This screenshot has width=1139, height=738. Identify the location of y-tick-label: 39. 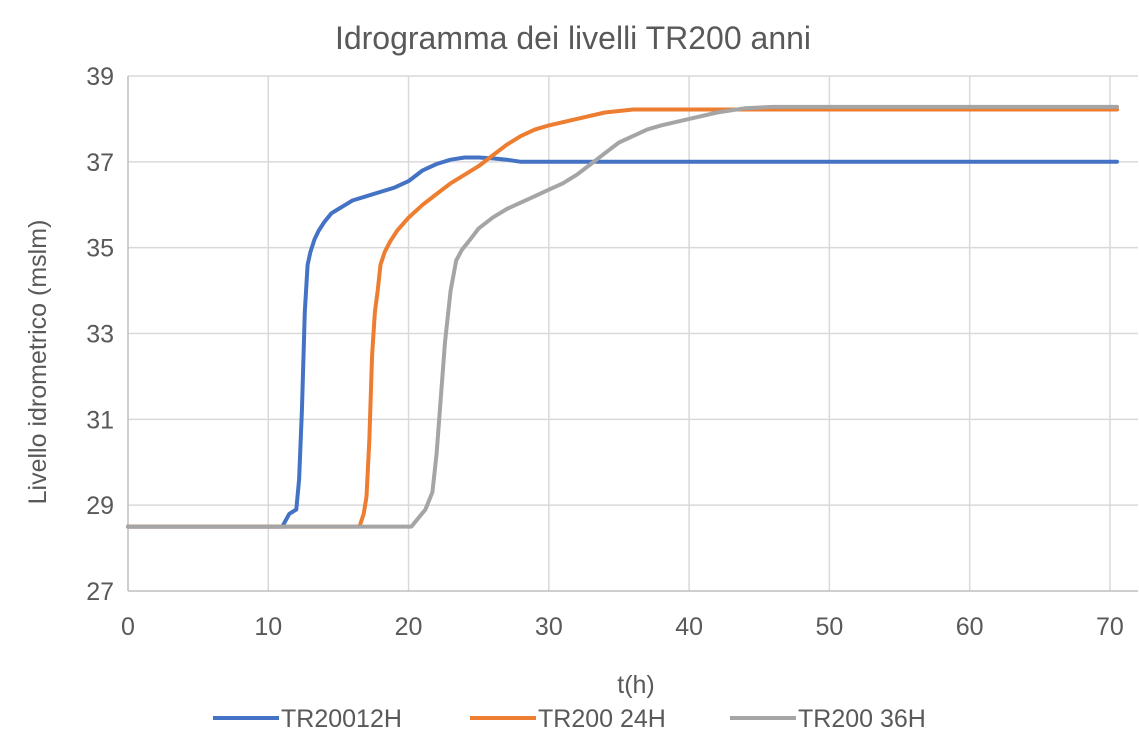
(100, 77).